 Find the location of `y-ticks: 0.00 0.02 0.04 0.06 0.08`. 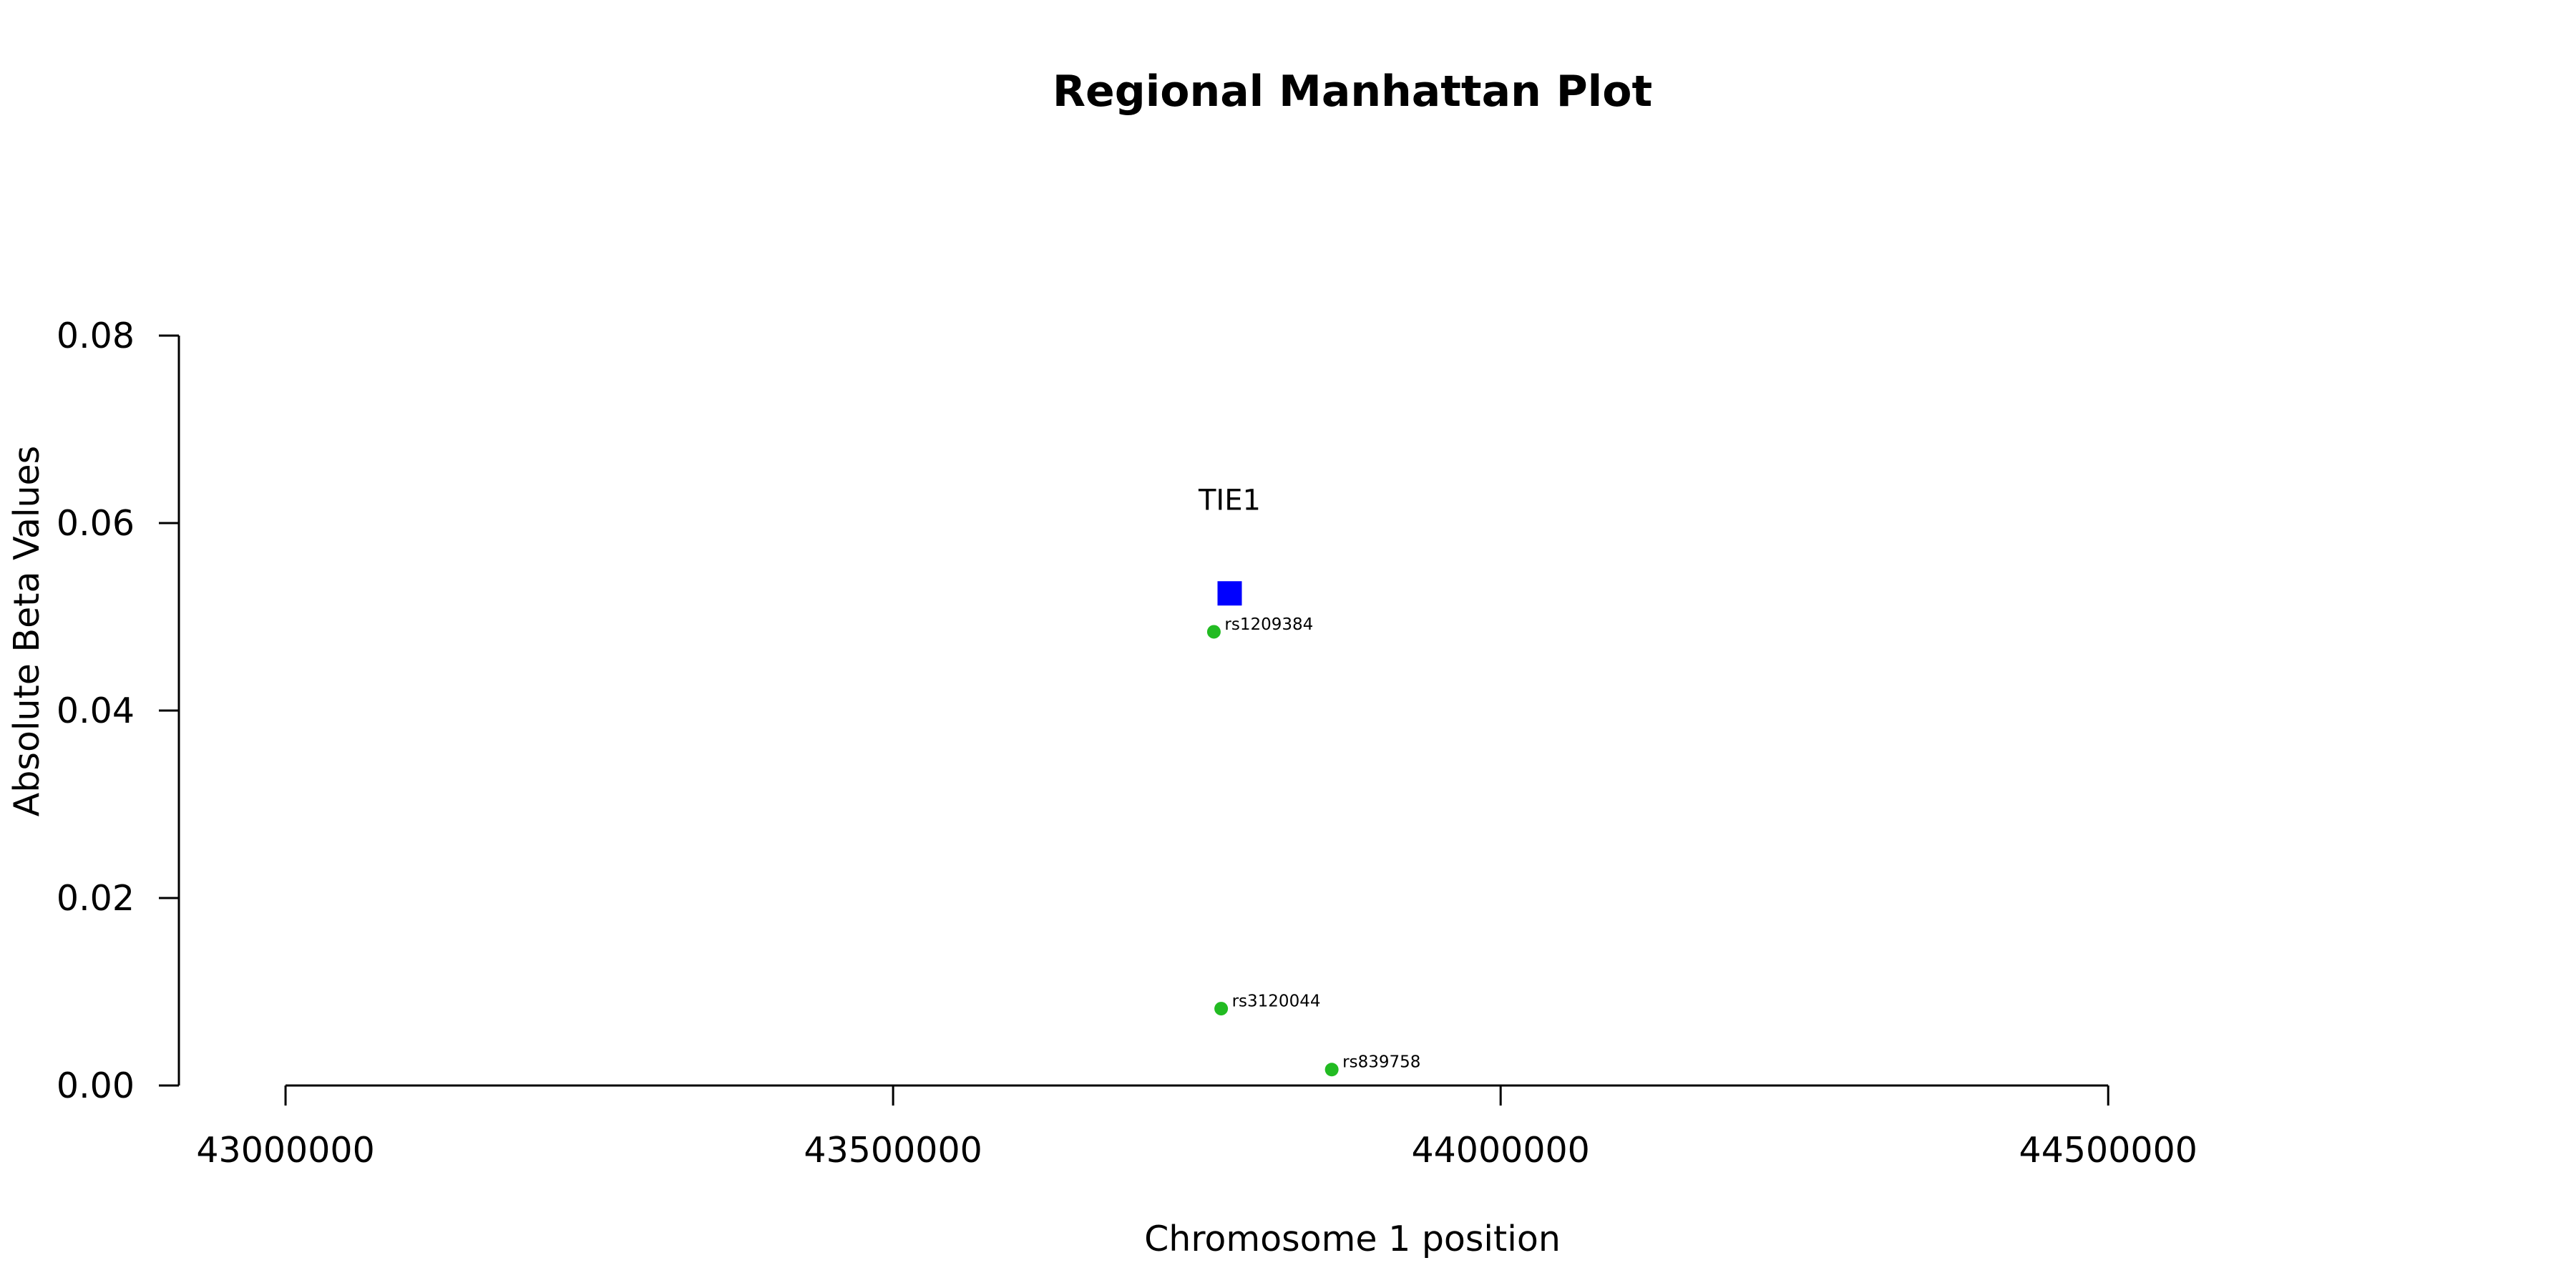

y-ticks: 0.00 0.02 0.04 0.06 0.08 is located at coordinates (118, 711).